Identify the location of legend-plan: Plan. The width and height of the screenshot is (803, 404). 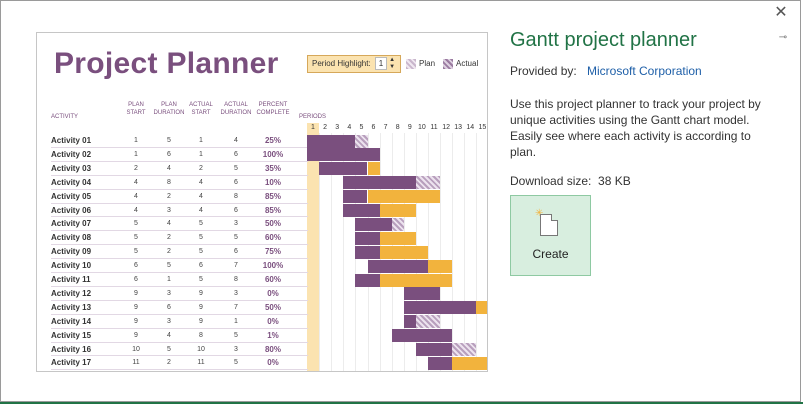
(420, 64).